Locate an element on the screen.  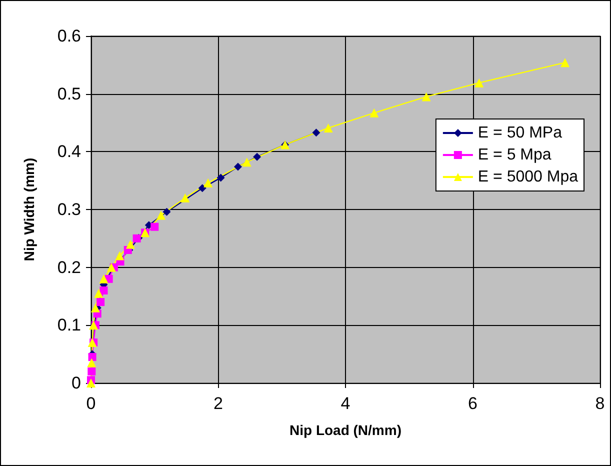
x-tick-label: 8 is located at coordinates (600, 403).